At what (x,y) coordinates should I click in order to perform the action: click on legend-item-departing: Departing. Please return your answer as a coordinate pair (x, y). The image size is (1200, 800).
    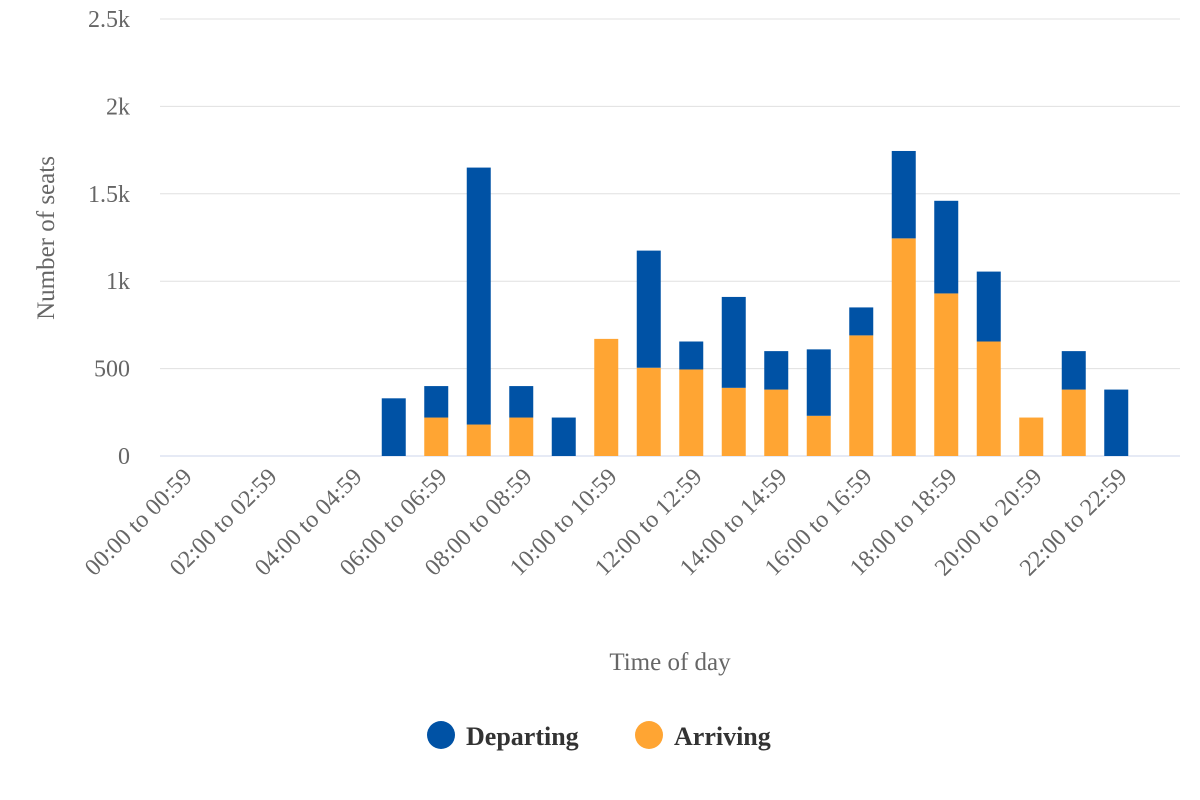
    Looking at the image, I should click on (503, 736).